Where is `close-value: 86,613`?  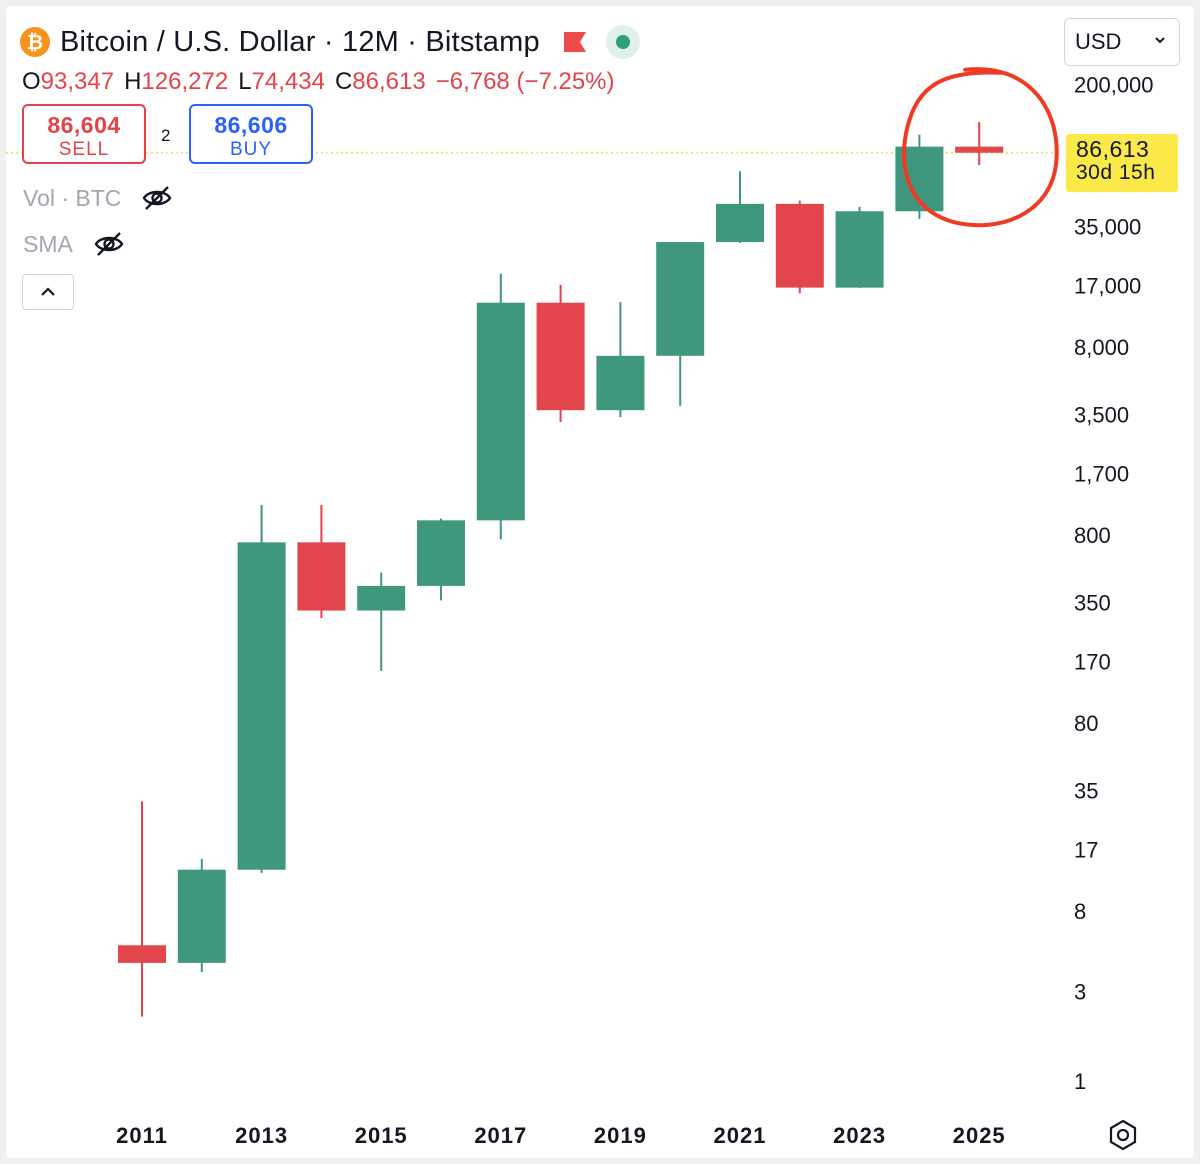
close-value: 86,613 is located at coordinates (389, 81).